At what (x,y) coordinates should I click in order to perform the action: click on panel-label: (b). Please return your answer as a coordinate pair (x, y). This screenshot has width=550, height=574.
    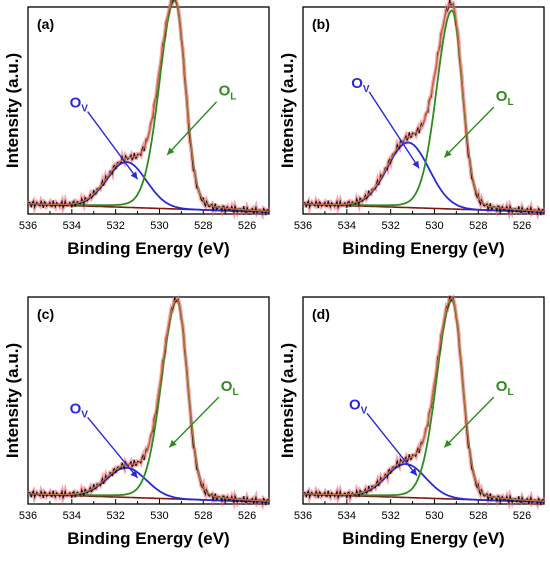
    Looking at the image, I should click on (321, 24).